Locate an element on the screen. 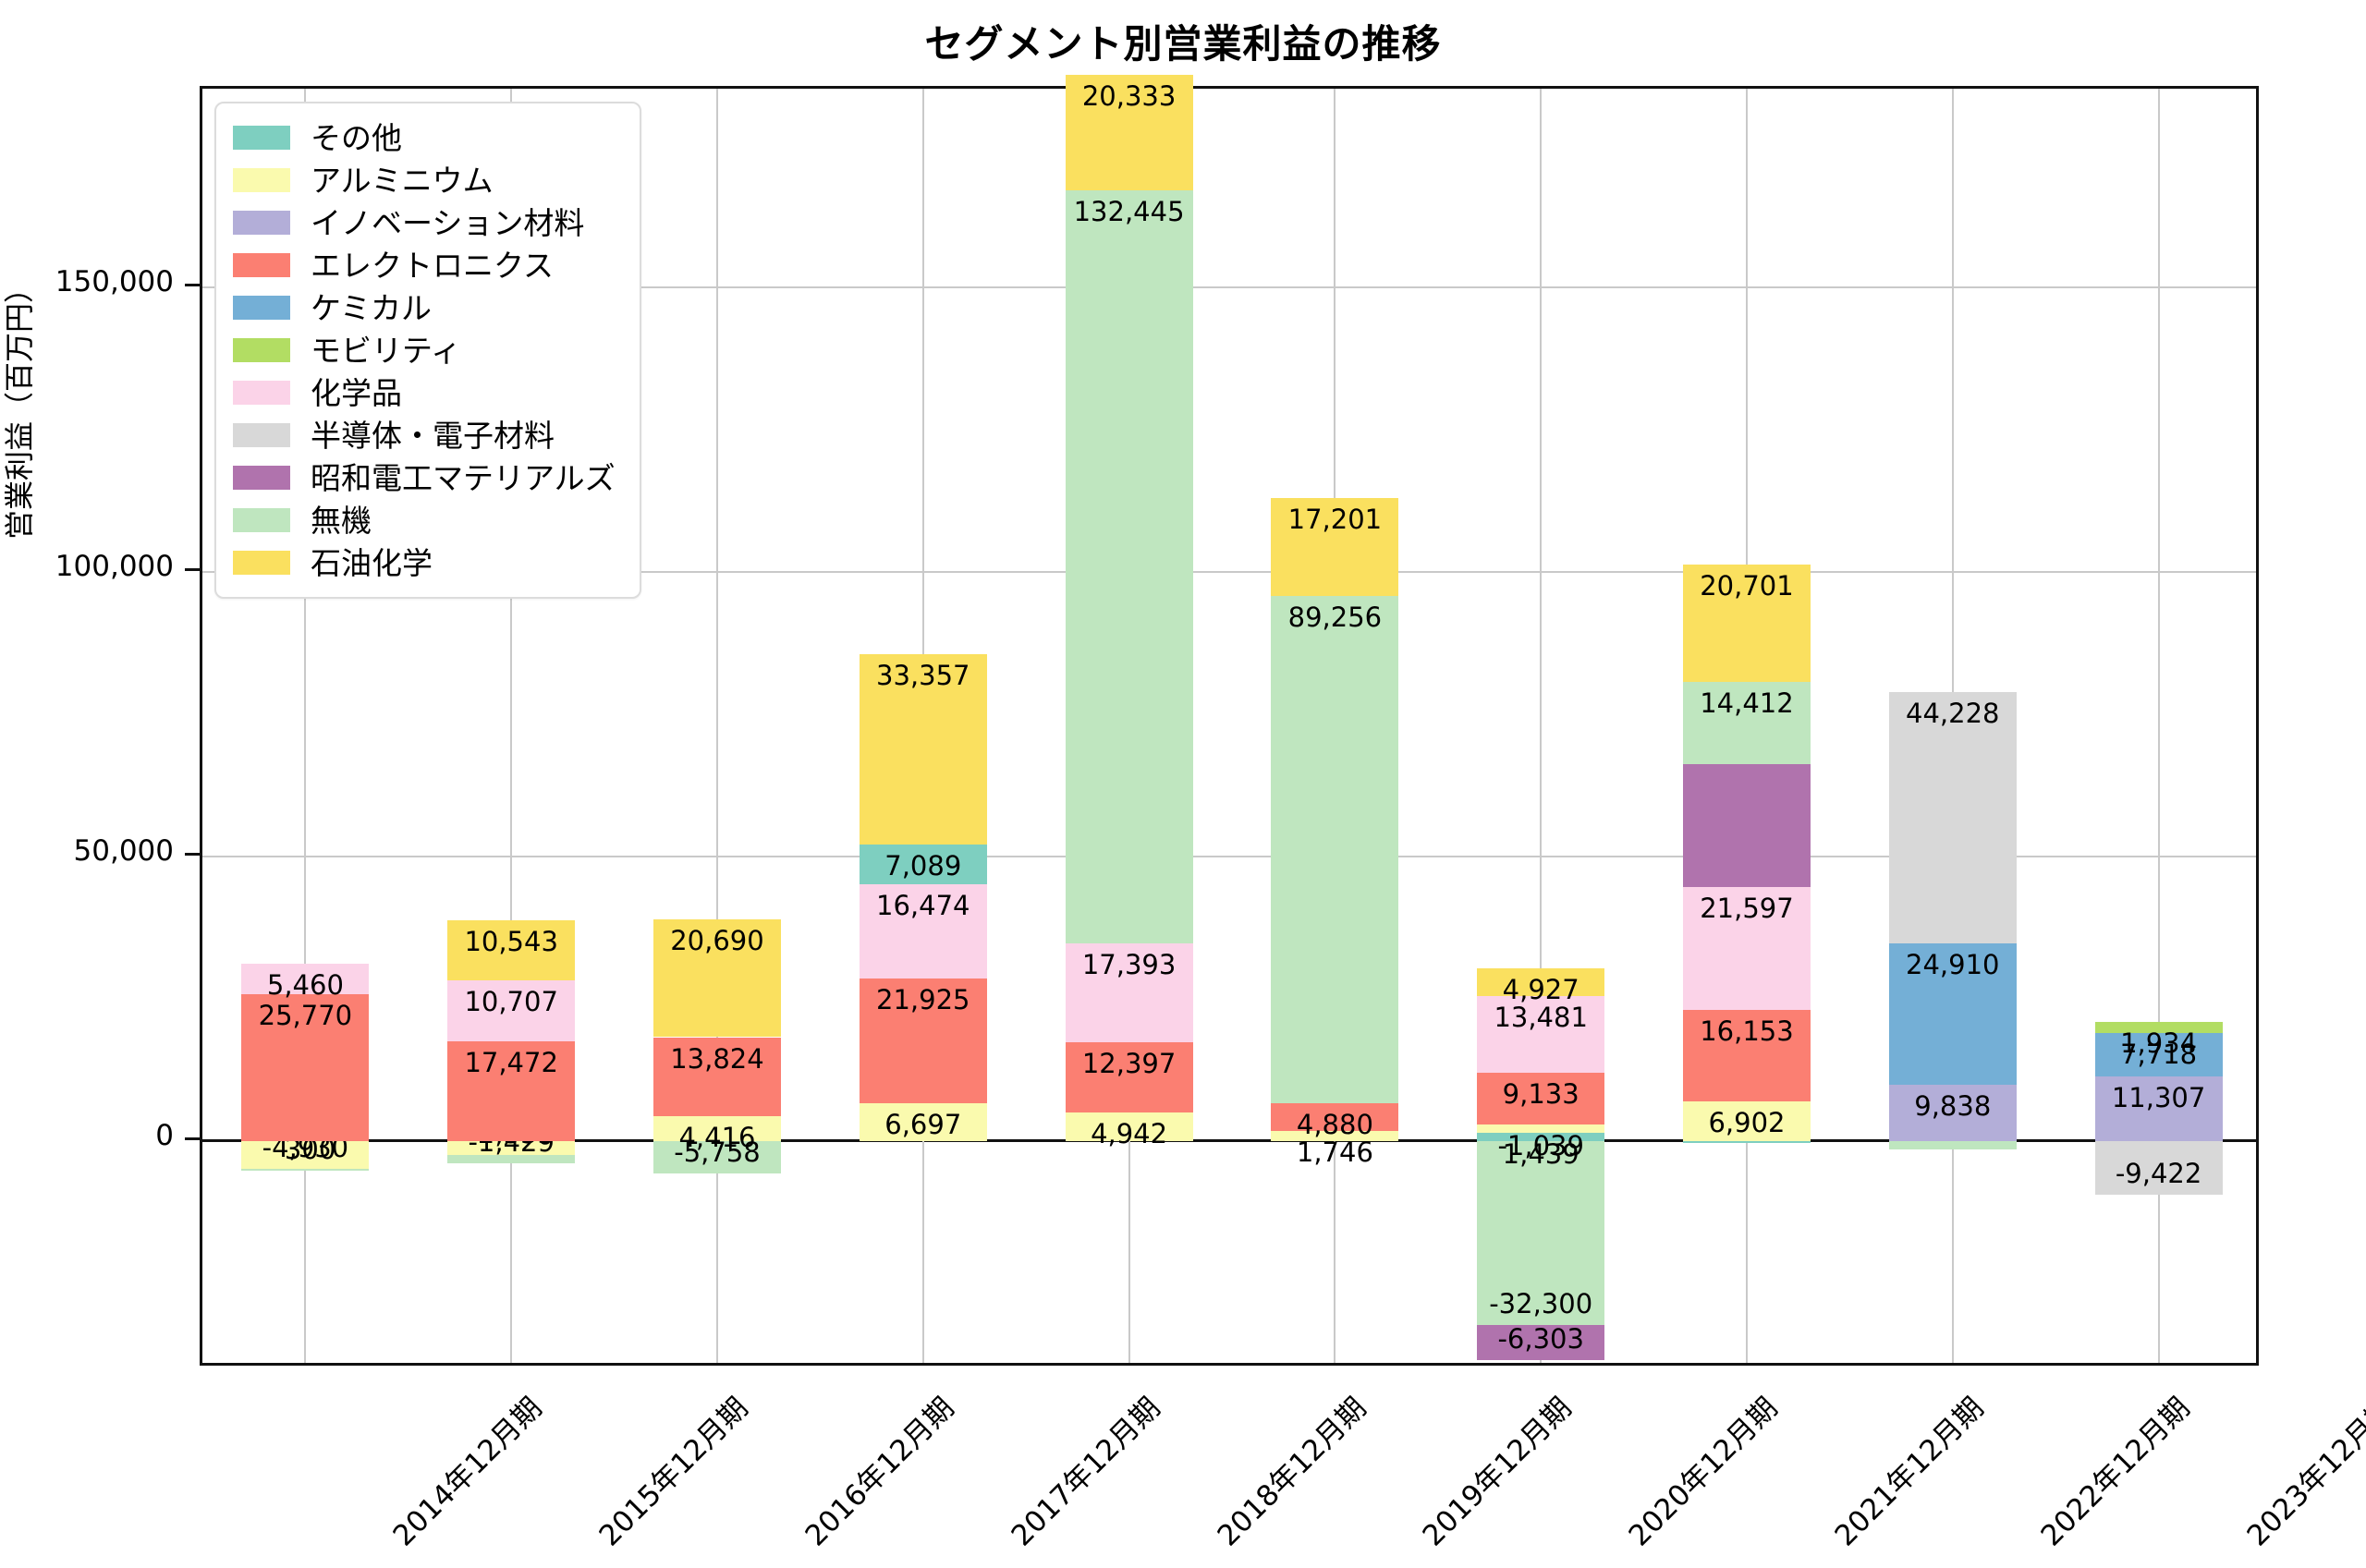 The image size is (2366, 1568). legend-item: アルミニウム is located at coordinates (425, 180).